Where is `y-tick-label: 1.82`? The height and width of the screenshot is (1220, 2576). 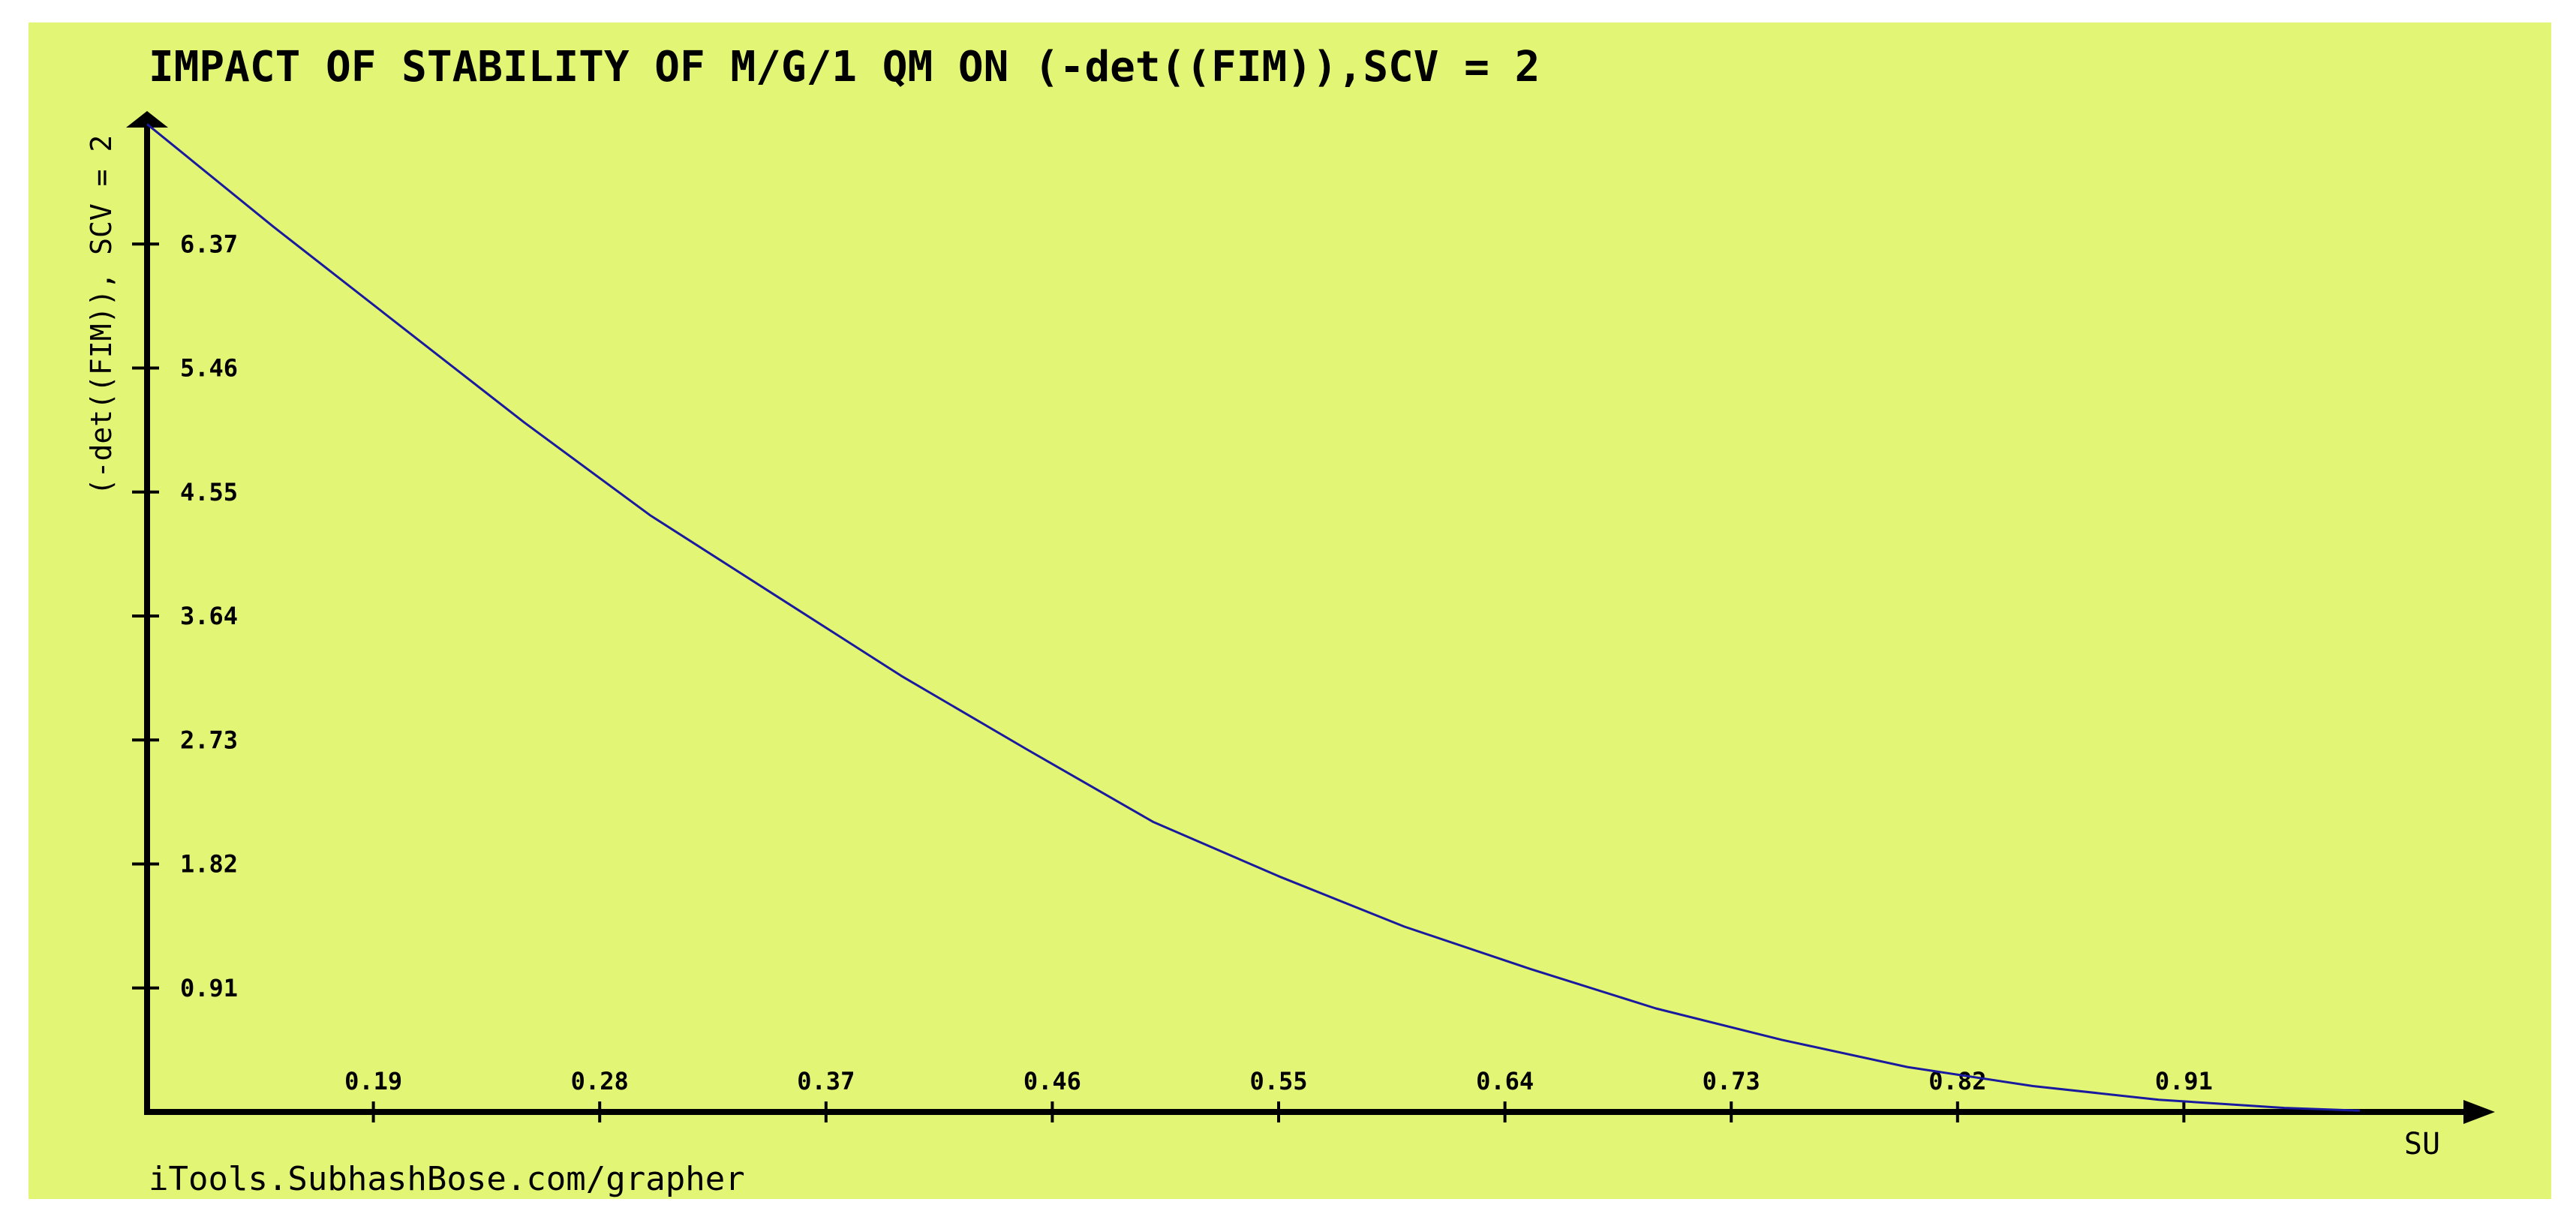
y-tick-label: 1.82 is located at coordinates (209, 865).